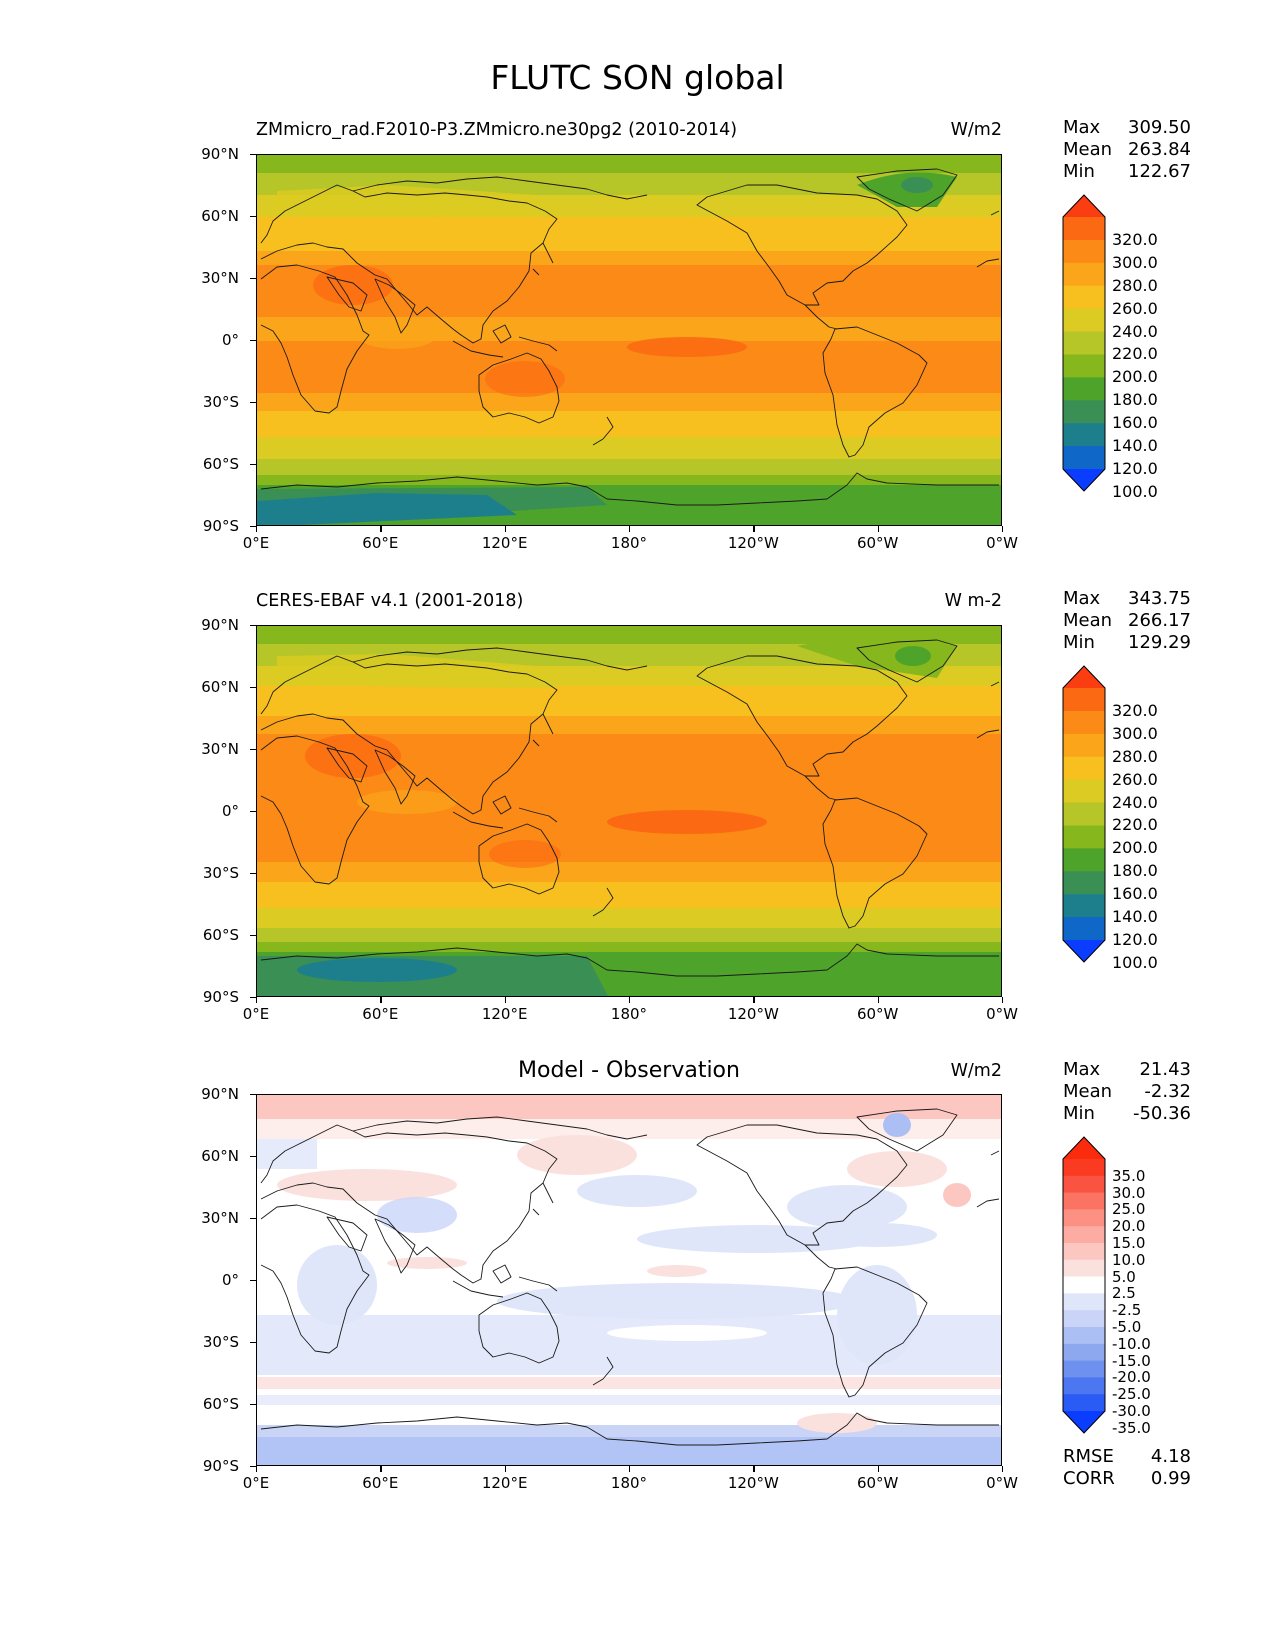 The height and width of the screenshot is (1650, 1275). Describe the element at coordinates (1131, 1343) in the screenshot. I see `colorbar-tick-label: -10.0` at that location.